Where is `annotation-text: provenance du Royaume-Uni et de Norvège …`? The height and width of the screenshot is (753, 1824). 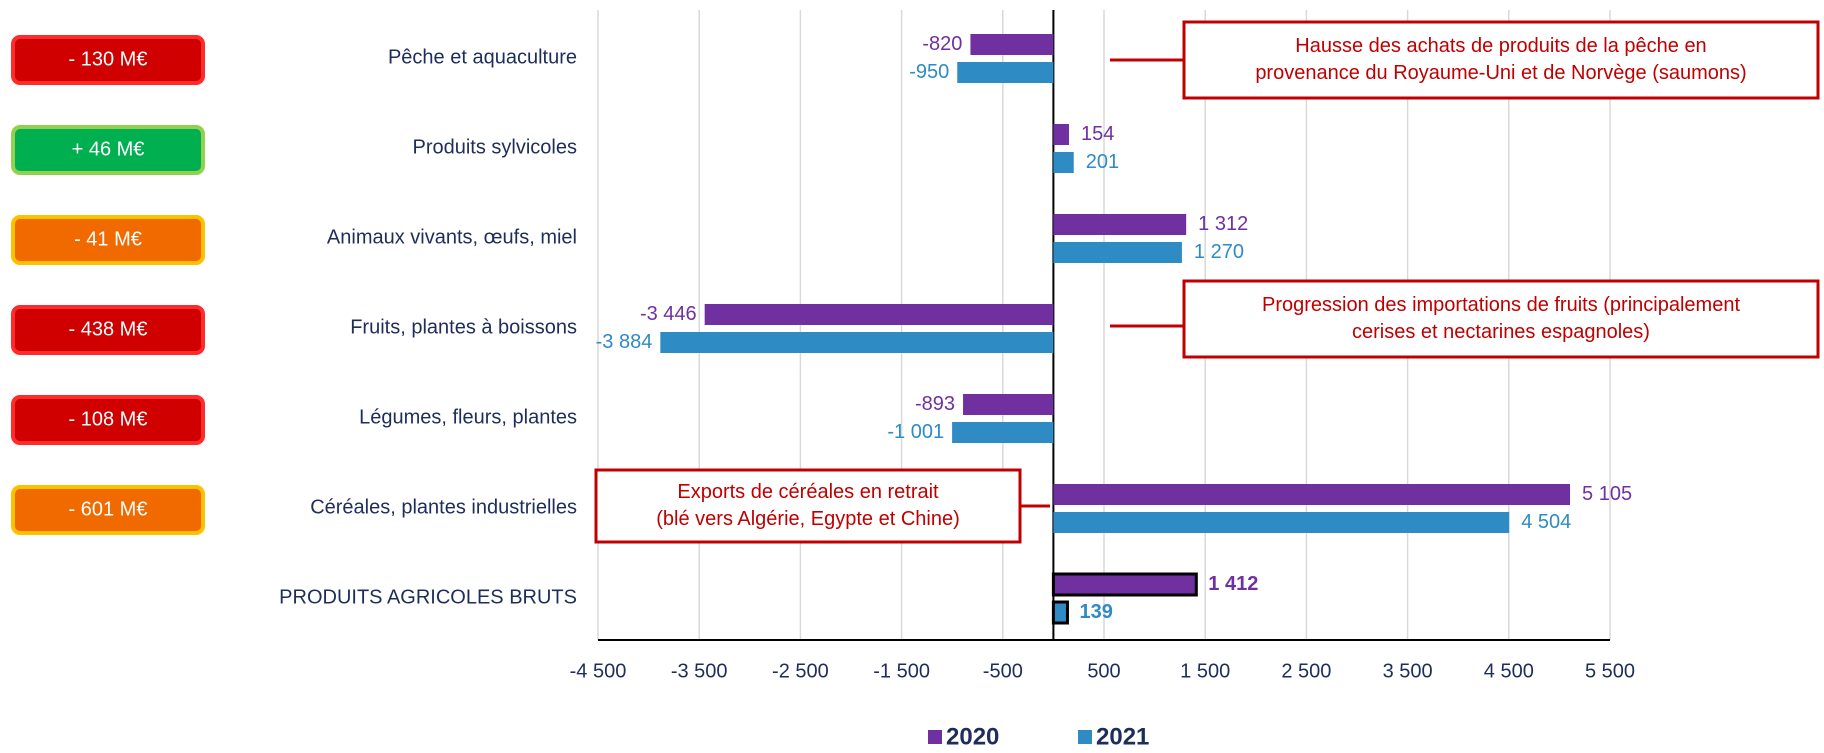 annotation-text: provenance du Royaume-Uni et de Norvège … is located at coordinates (1500, 73).